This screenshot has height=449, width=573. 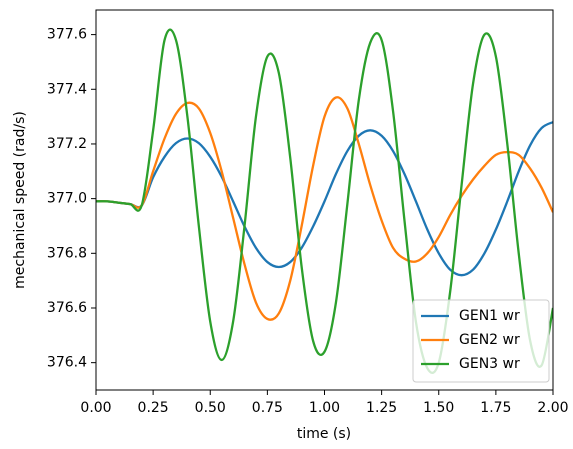 I want to click on y-tick-label: 376.8, so click(x=67, y=253).